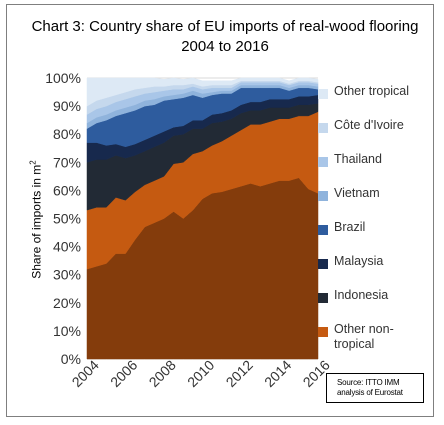 Image resolution: width=444 pixels, height=425 pixels. I want to click on y-tick-label: 40%, so click(67, 247).